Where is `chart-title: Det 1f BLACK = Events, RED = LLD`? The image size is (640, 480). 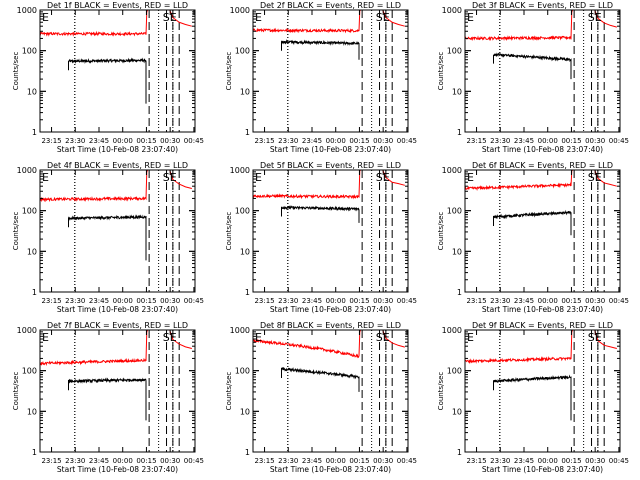 chart-title: Det 1f BLACK = Events, RED = LLD is located at coordinates (117, 5).